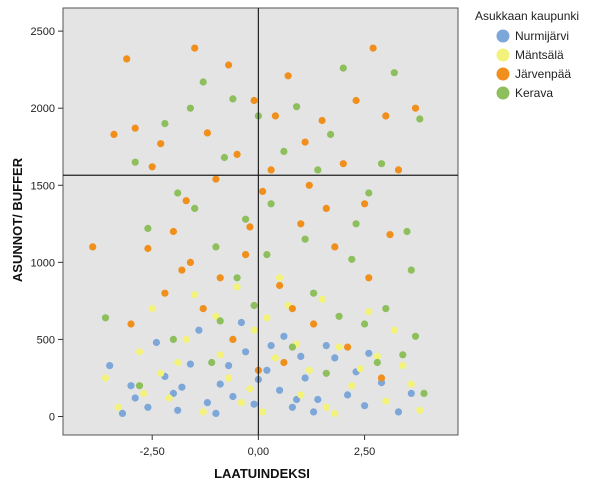 The image size is (612, 493). I want to click on y-tick-label: 500, so click(46, 340).